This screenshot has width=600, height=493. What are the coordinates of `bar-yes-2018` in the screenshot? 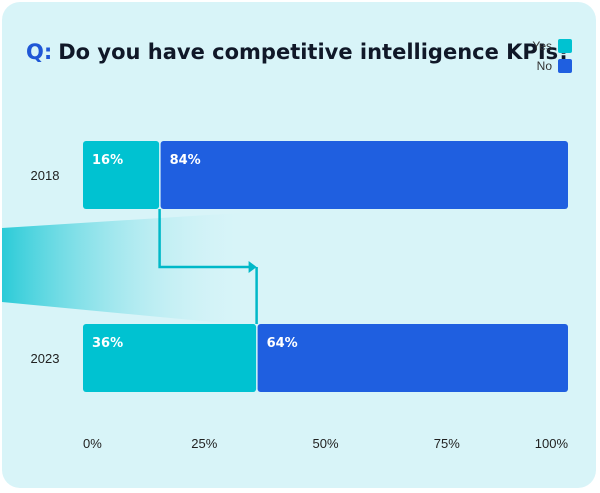 It's located at (121, 175).